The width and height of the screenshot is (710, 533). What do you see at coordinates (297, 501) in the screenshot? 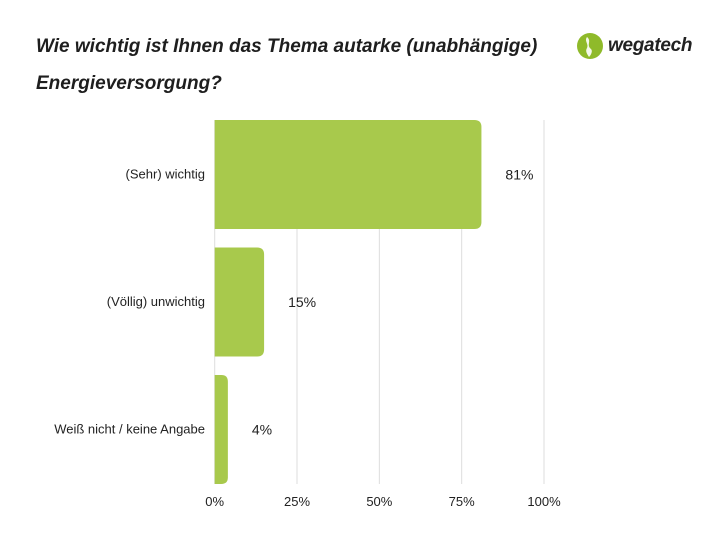
I see `x-tick-label: 25%` at bounding box center [297, 501].